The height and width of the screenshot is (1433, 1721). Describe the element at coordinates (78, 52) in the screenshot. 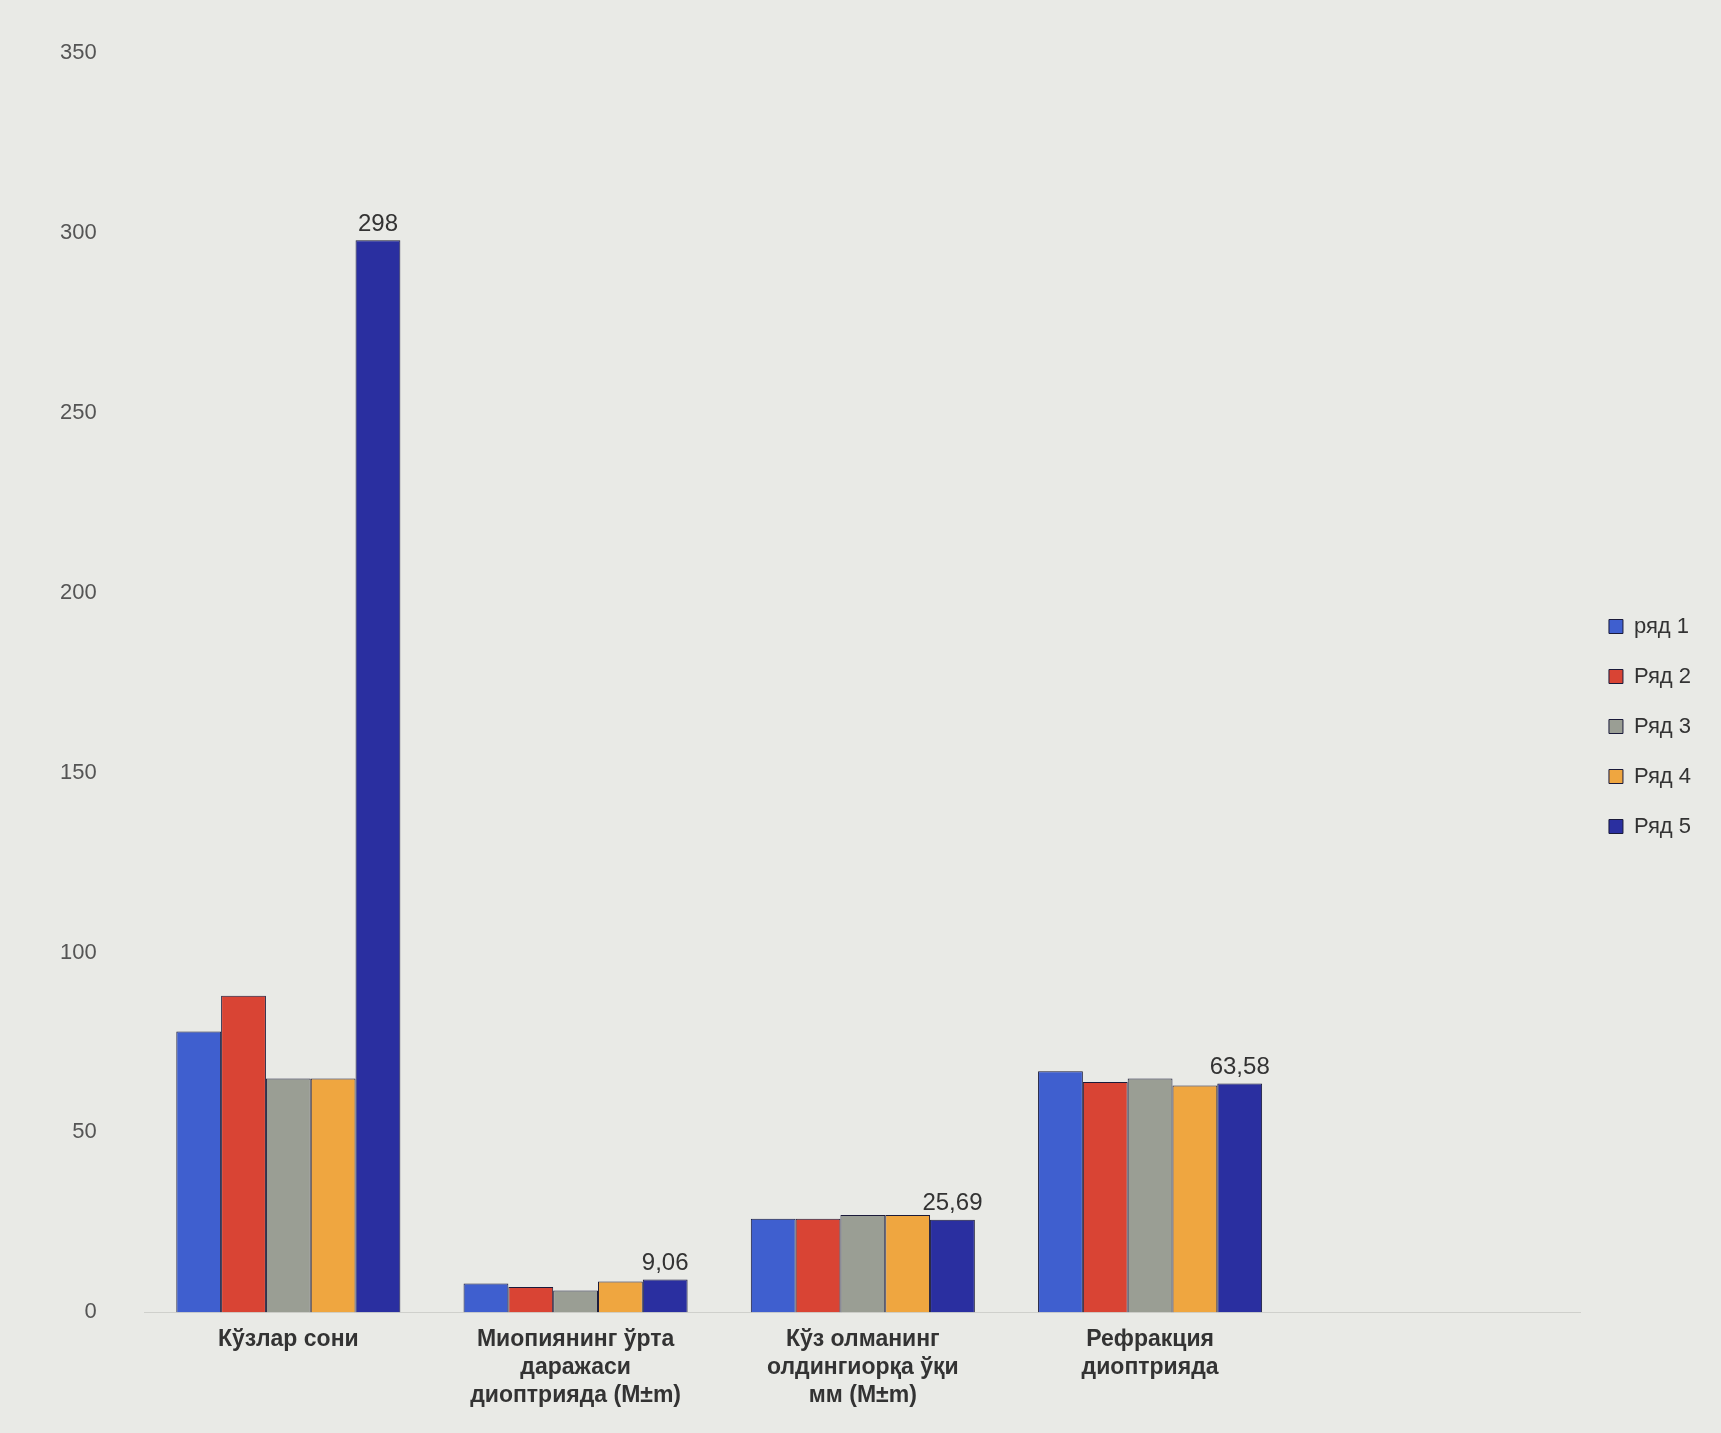

I see `y-tick-label: 350` at that location.